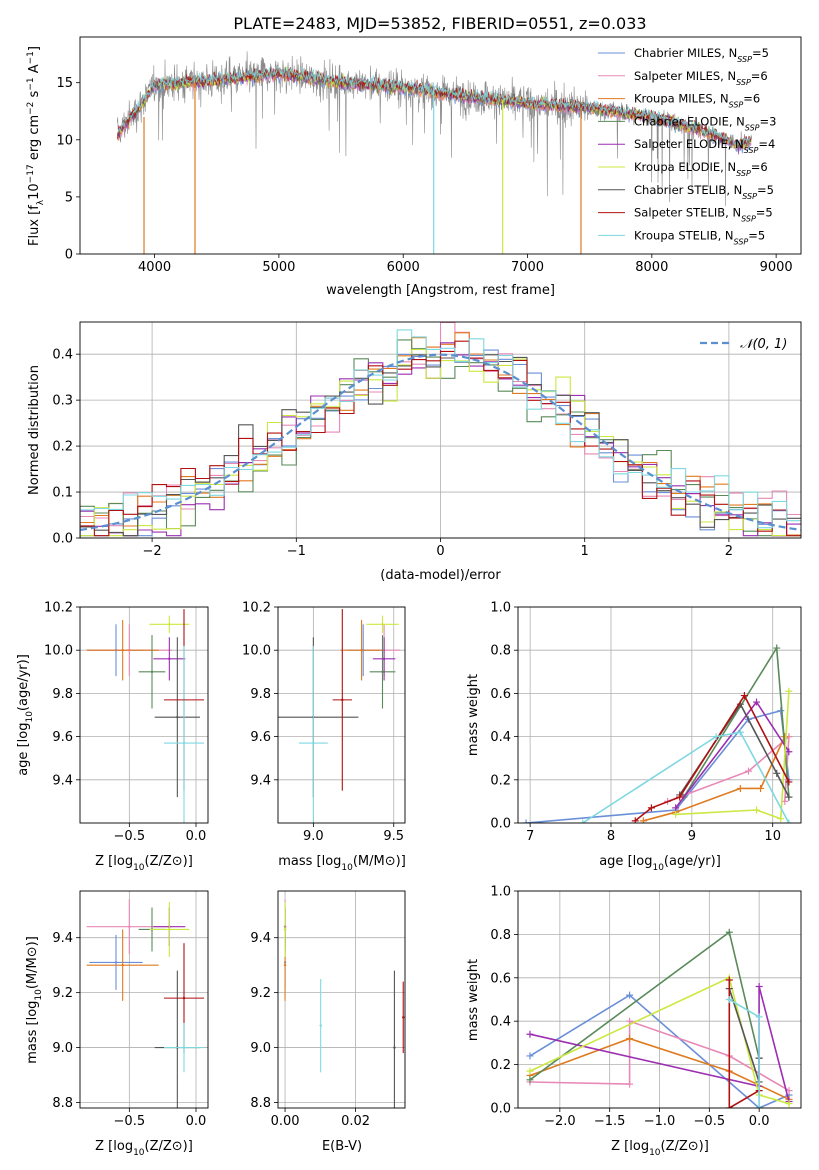 The image size is (819, 1170). I want to click on x-tick-label: 0.0, so click(196, 836).